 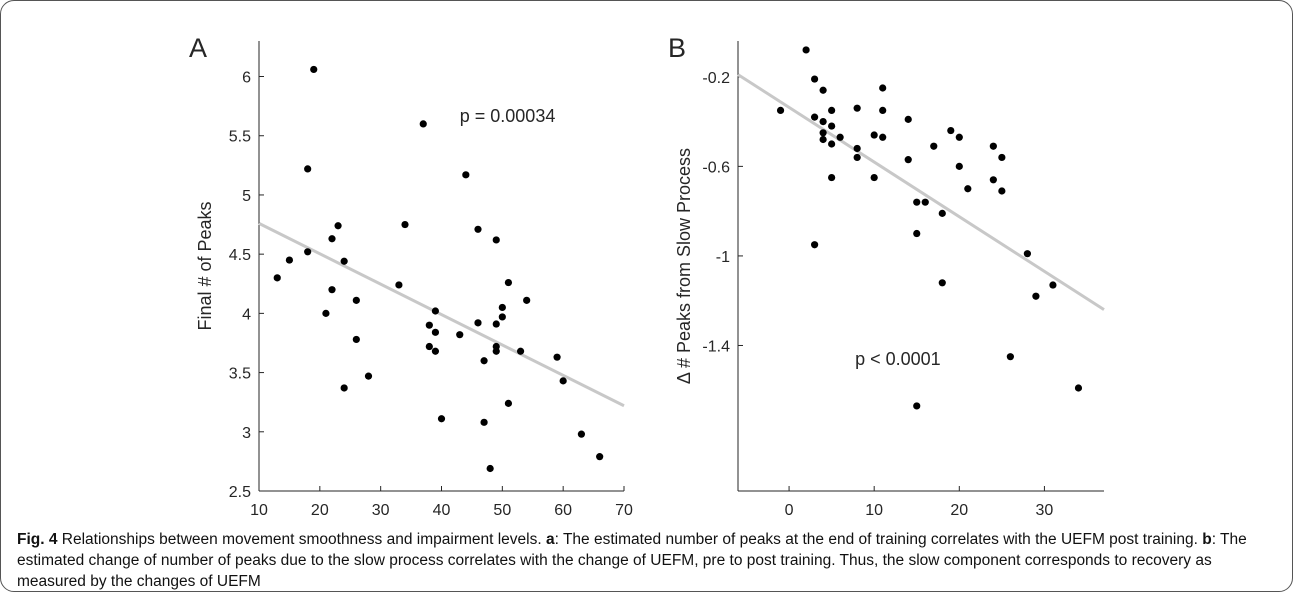 I want to click on x-tick-label: 70, so click(x=624, y=510).